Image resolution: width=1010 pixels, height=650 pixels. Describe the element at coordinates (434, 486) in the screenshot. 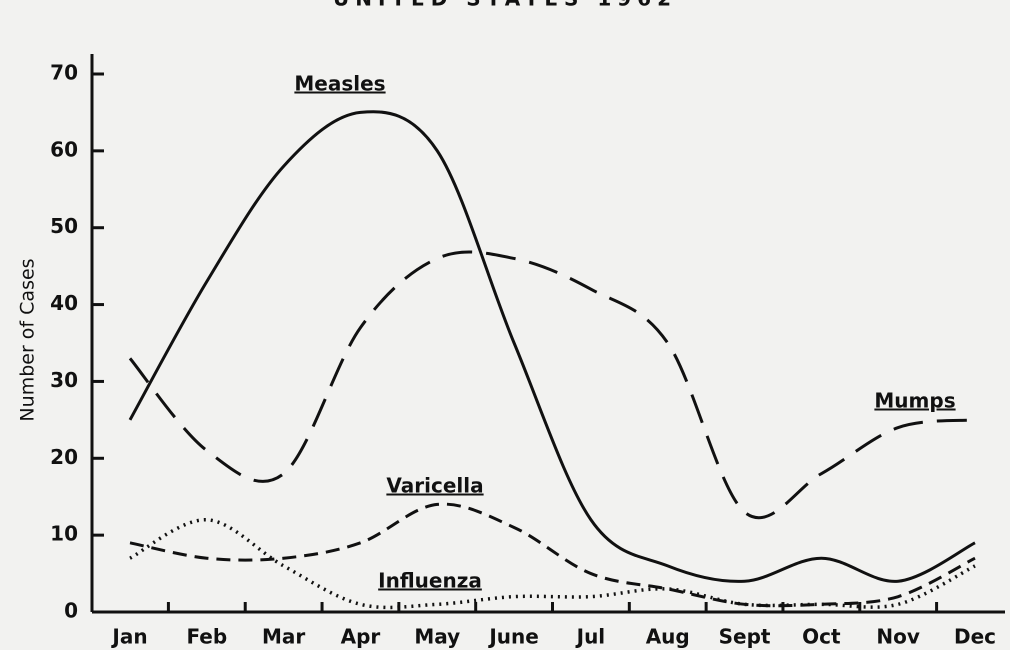

I see `series-label: Varicella` at that location.